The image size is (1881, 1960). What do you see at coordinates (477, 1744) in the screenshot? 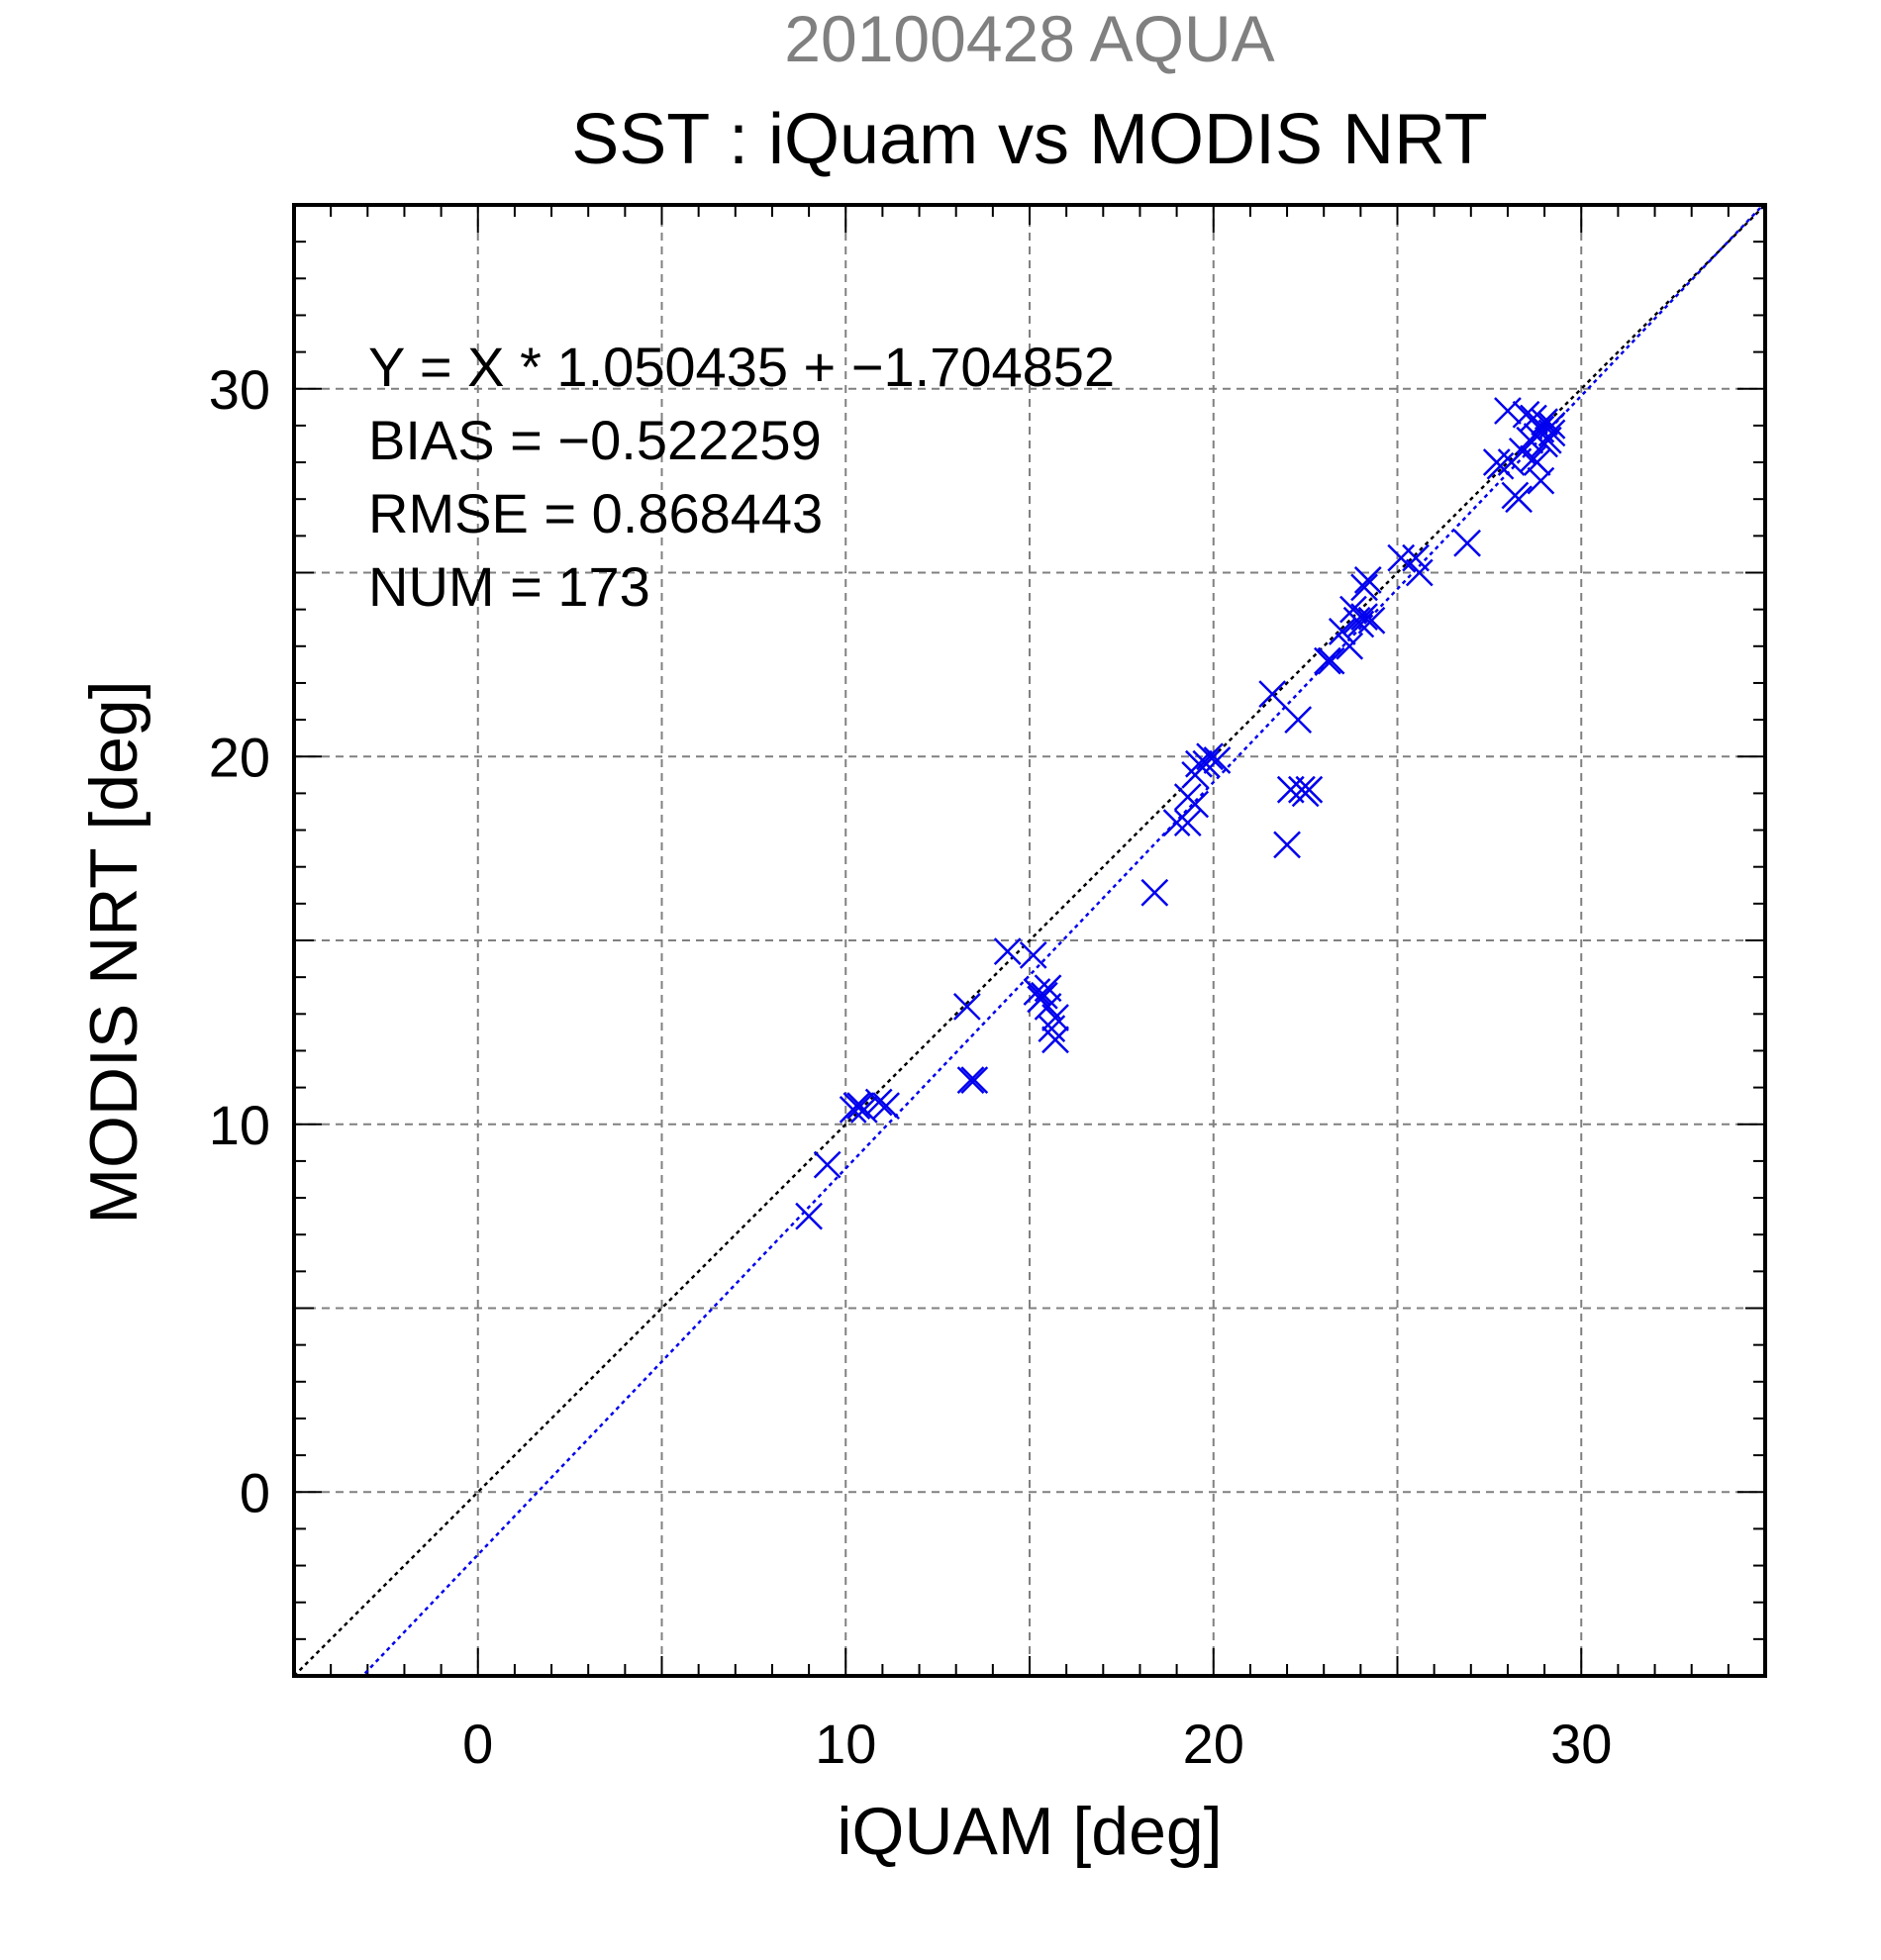
I see `x-tick-label: 0` at bounding box center [477, 1744].